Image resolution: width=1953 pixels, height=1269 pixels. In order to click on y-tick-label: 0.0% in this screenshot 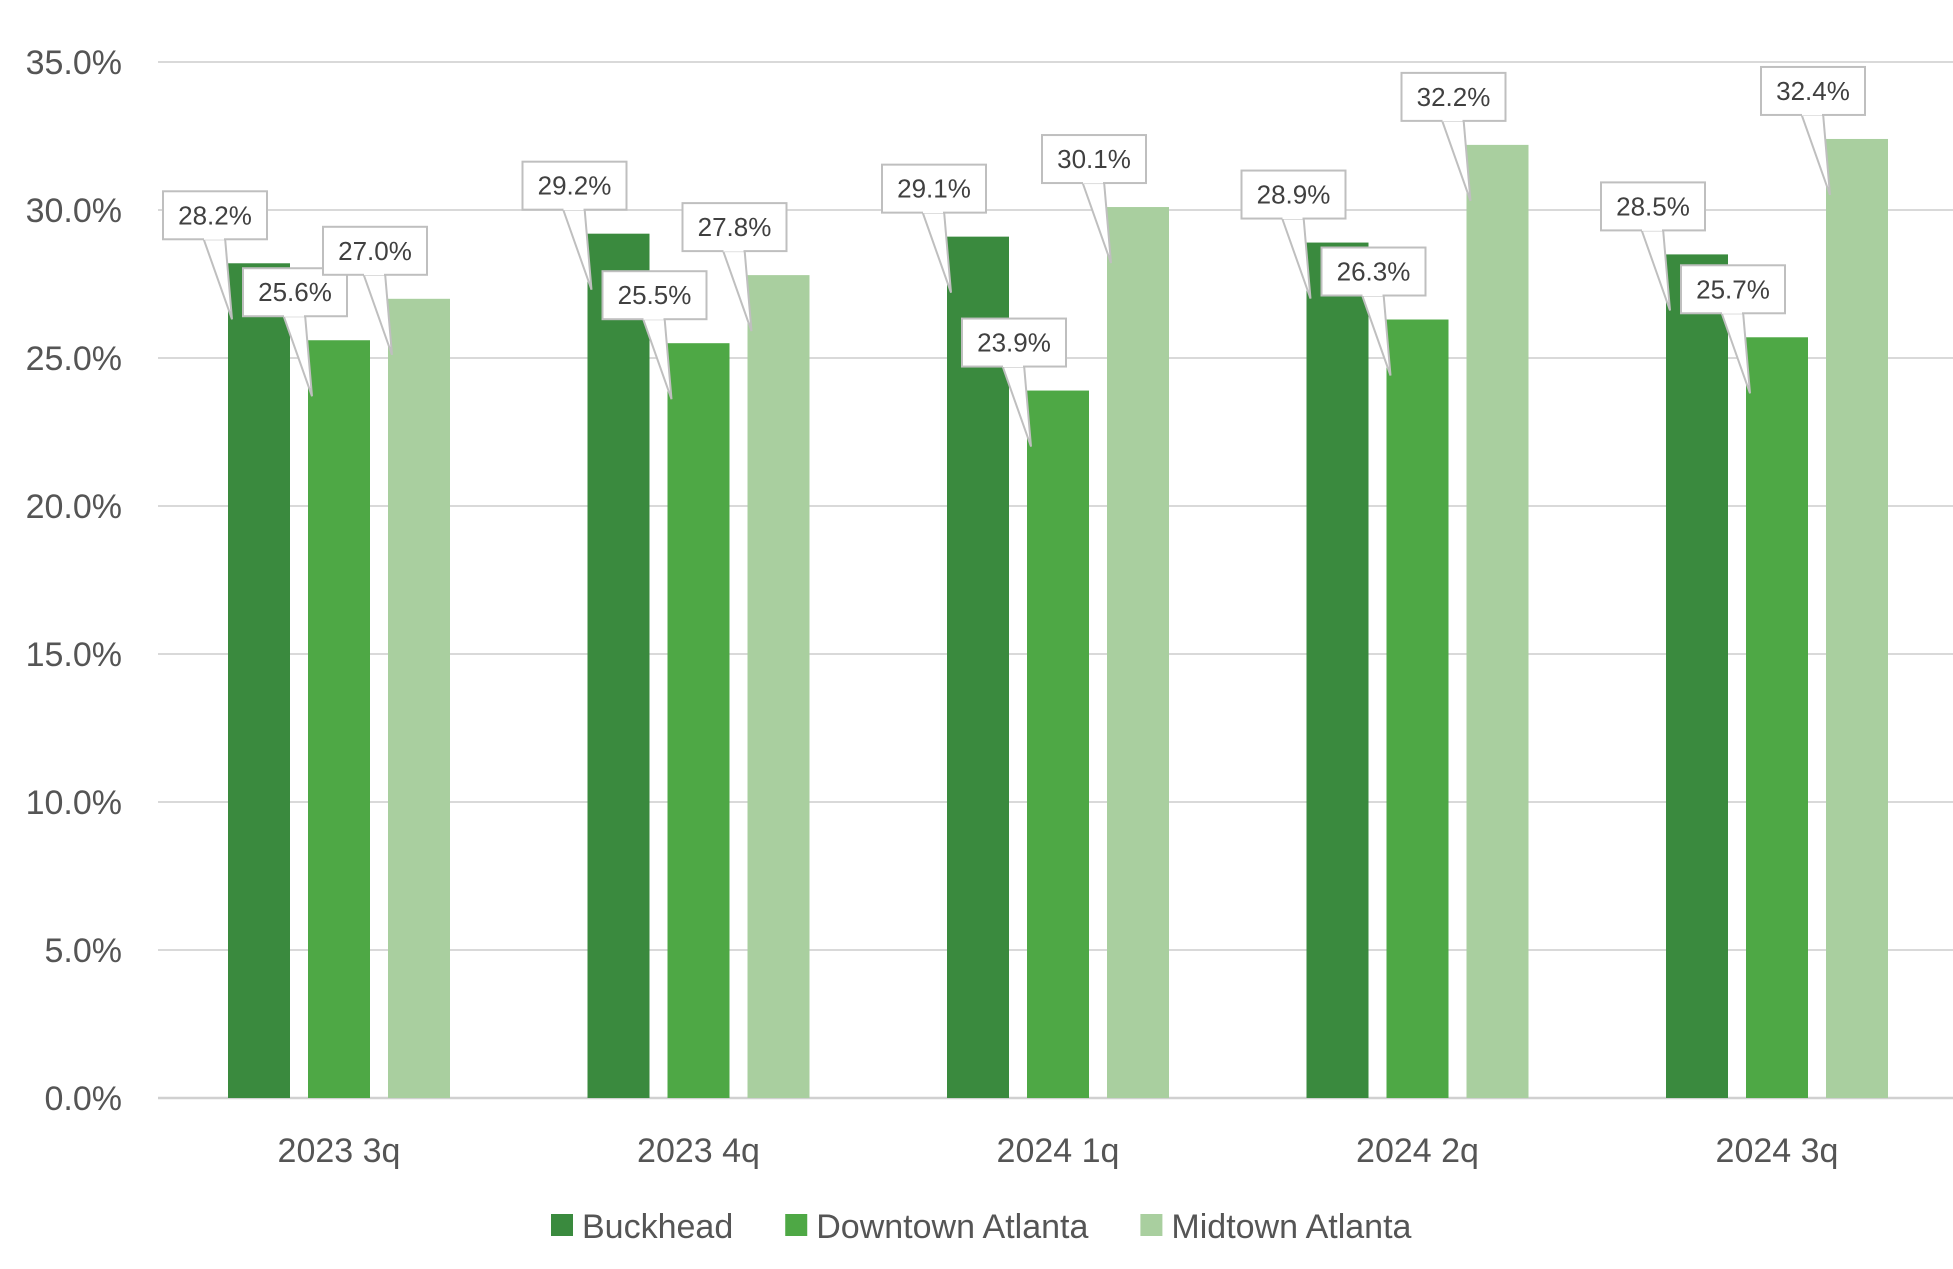, I will do `click(84, 1099)`.